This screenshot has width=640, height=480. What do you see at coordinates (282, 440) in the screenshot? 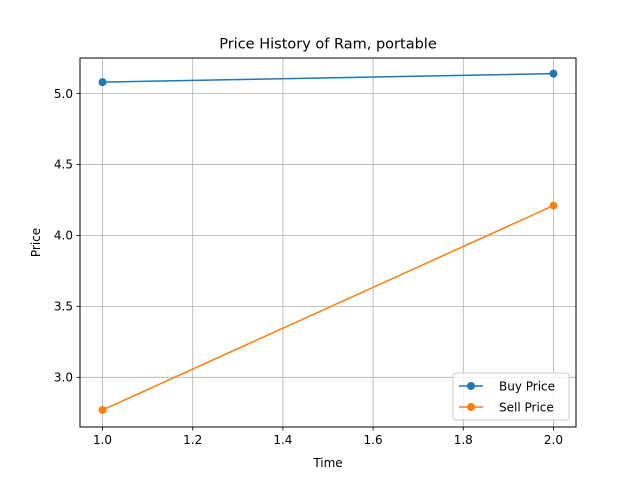
I see `x-tick-label: 1.4` at bounding box center [282, 440].